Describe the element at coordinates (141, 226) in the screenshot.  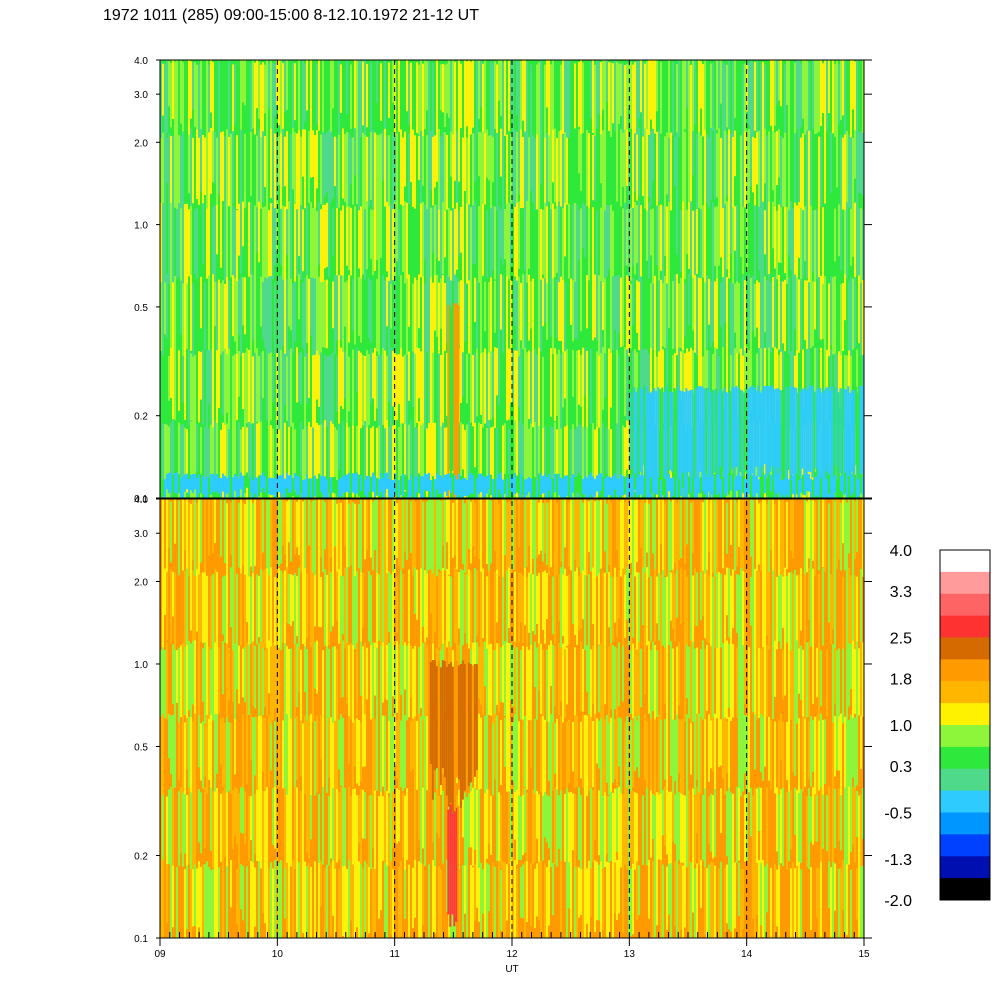
I see `y-tick-label: 1.0` at that location.